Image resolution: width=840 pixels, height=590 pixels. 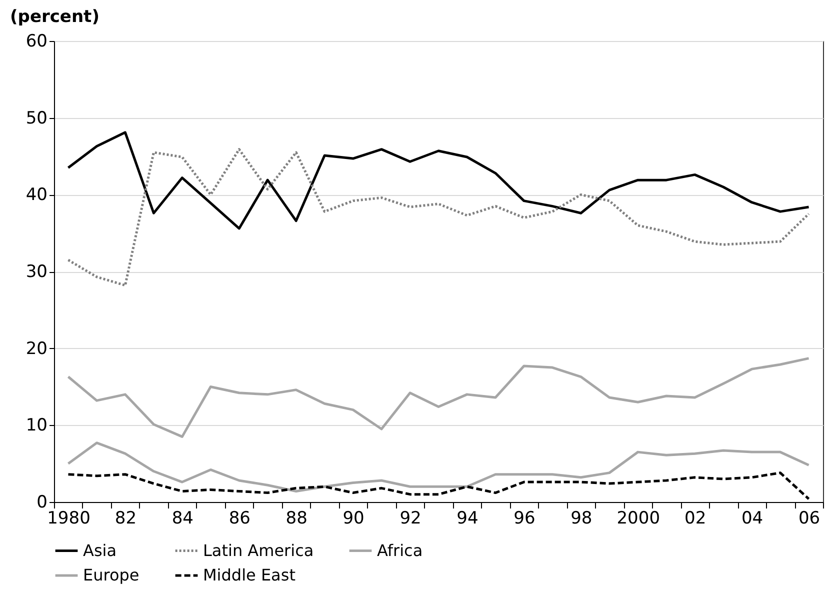 I want to click on x-tick-label: 84, so click(x=183, y=518).